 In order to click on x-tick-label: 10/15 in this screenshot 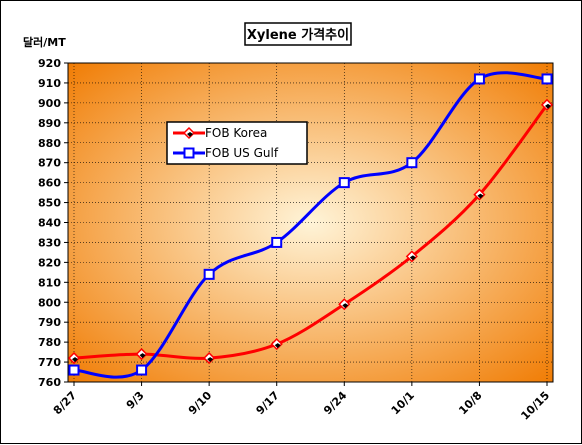, I will do `click(535, 406)`.